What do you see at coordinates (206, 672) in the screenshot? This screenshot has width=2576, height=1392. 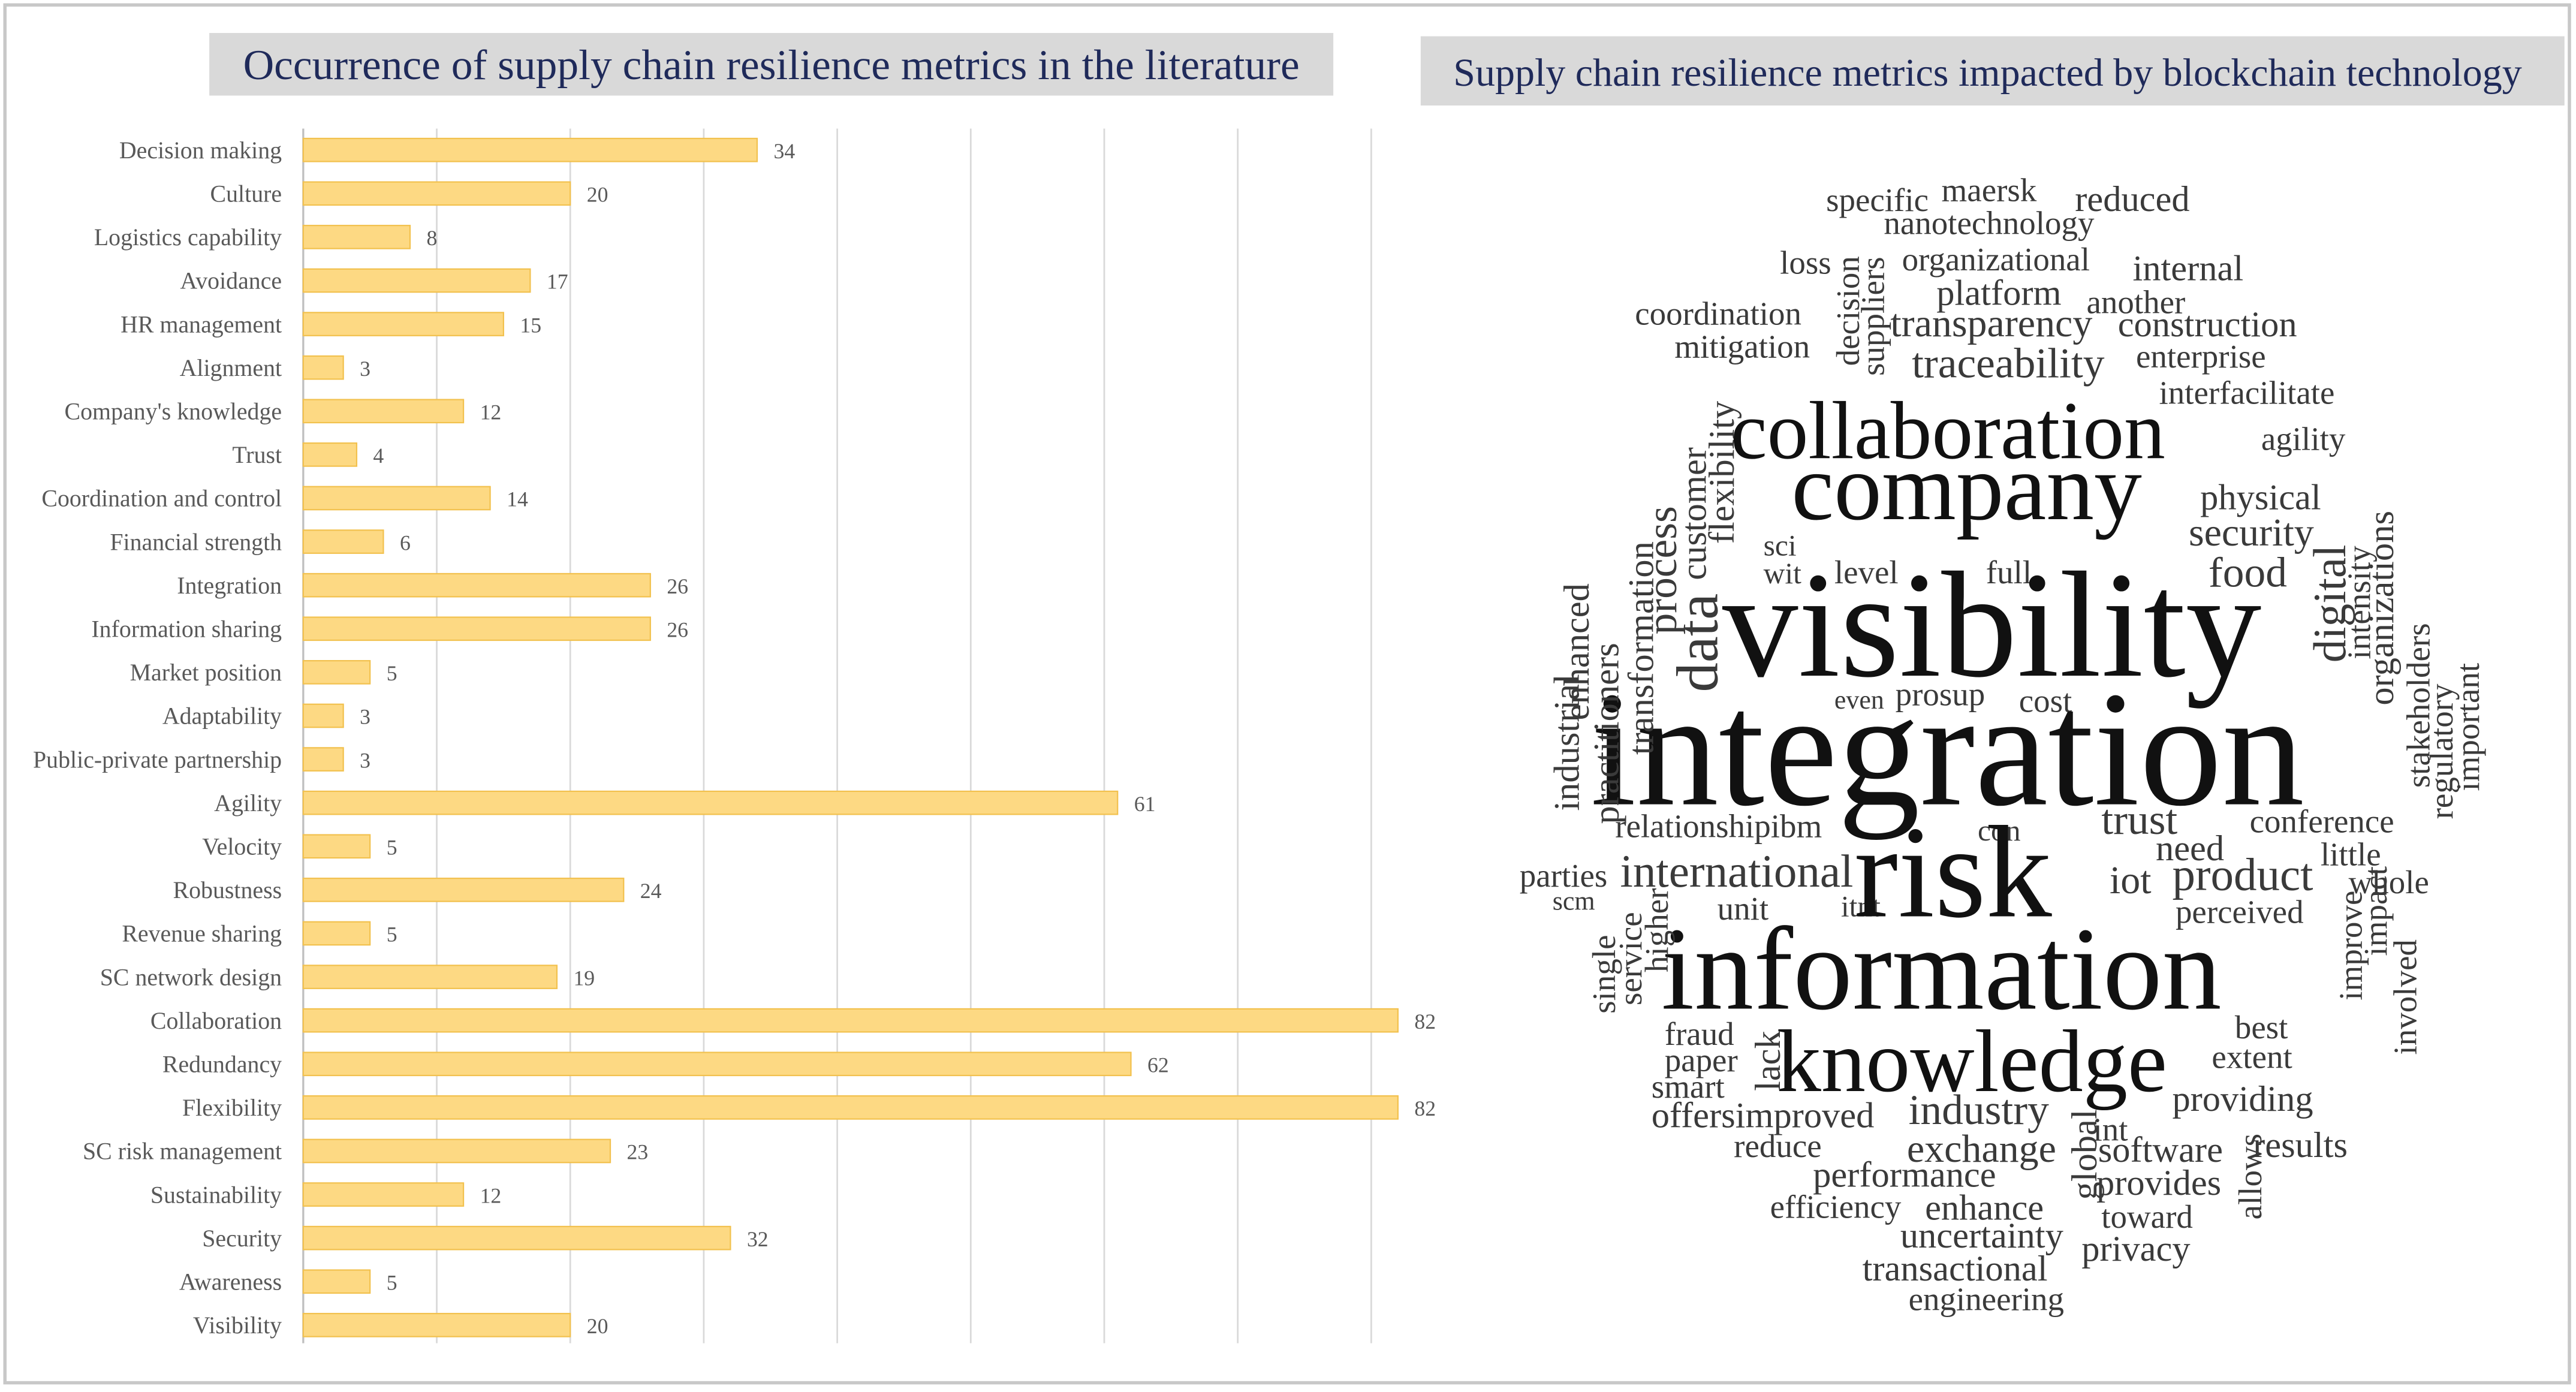 I see `y-tick-label: Market position` at bounding box center [206, 672].